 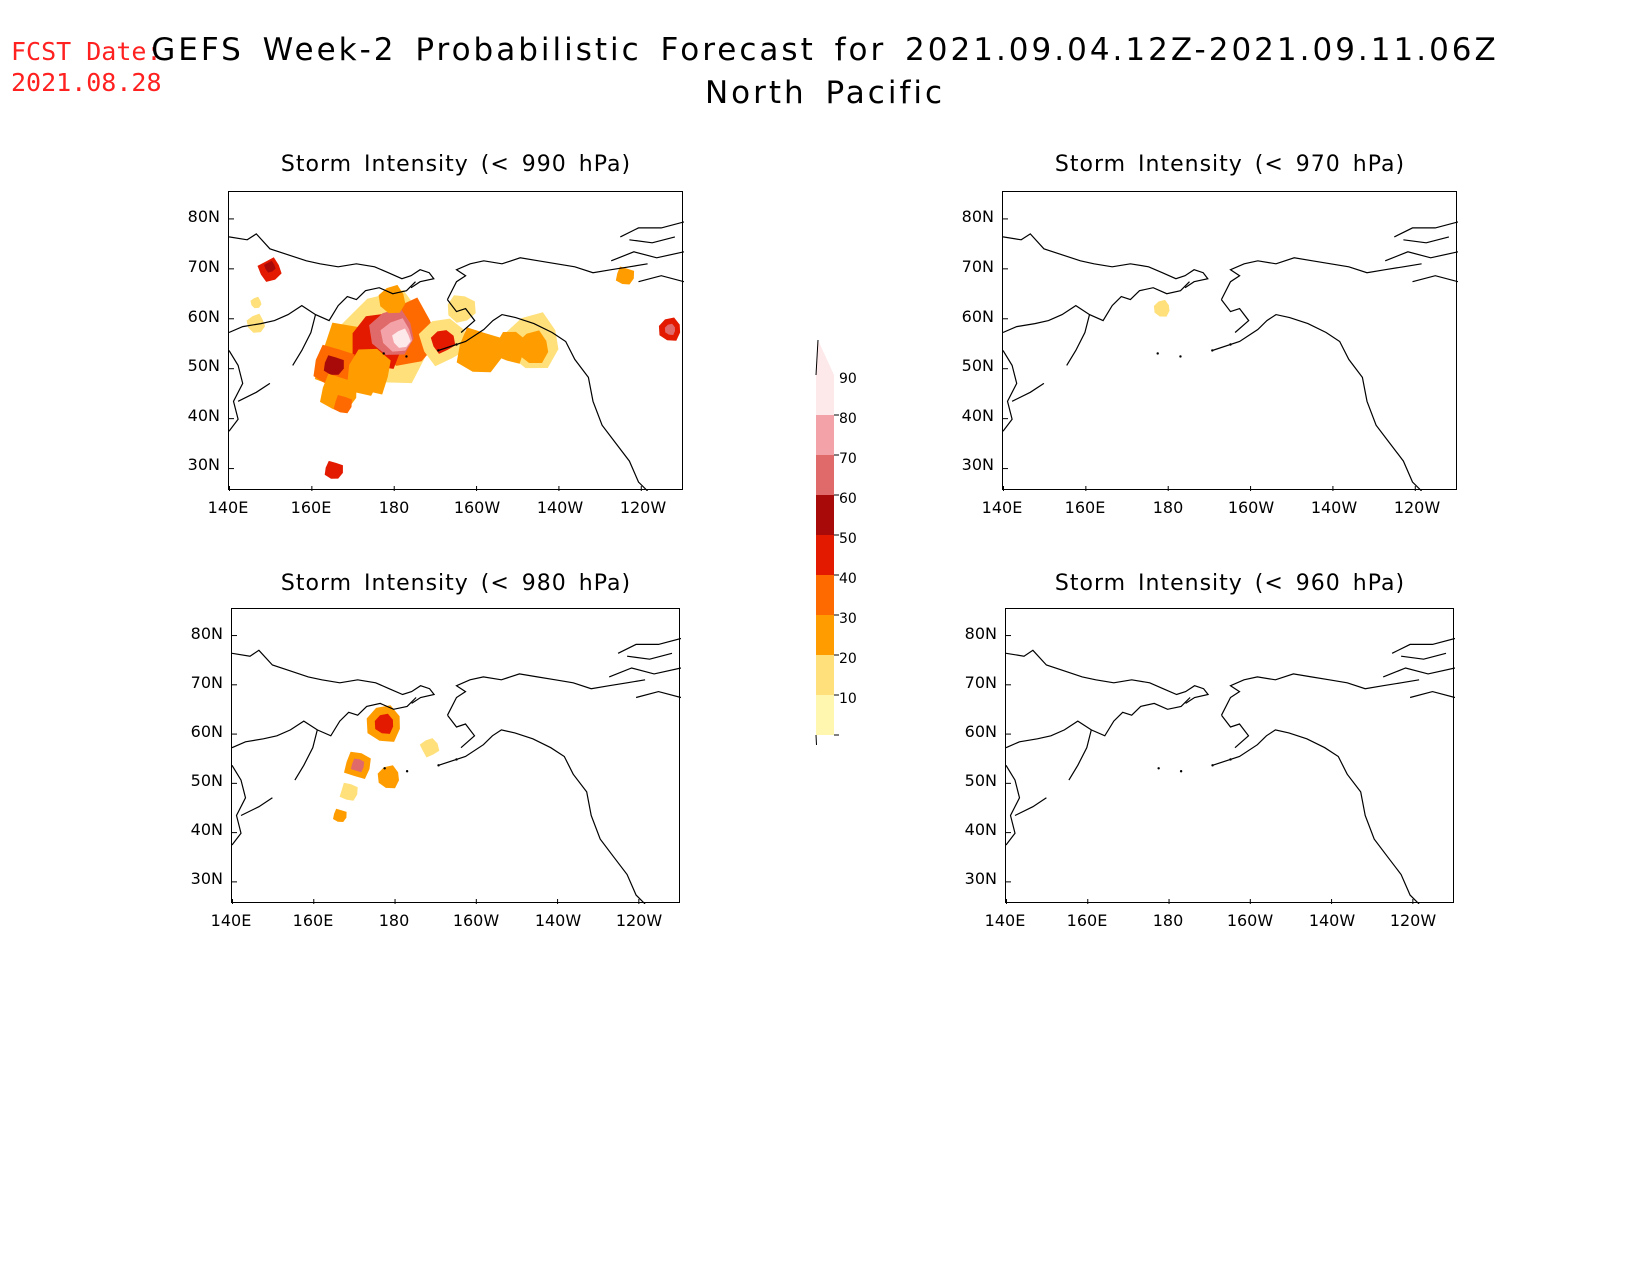 What do you see at coordinates (231, 920) in the screenshot?
I see `lon-label: 140E` at bounding box center [231, 920].